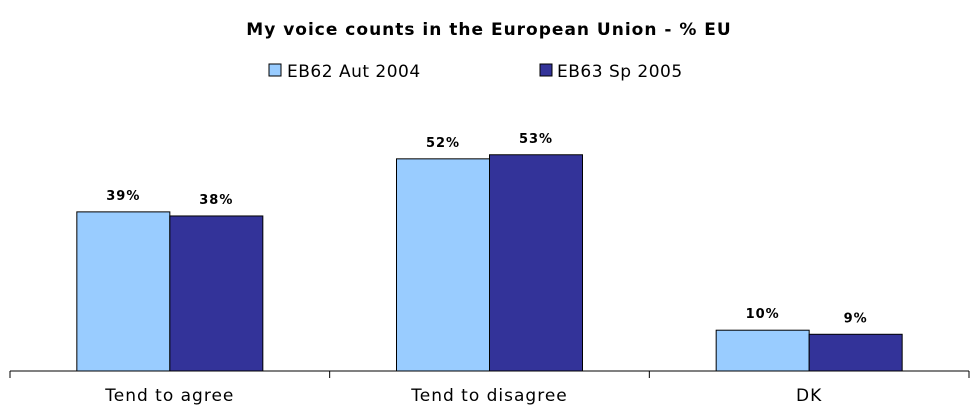 This screenshot has height=407, width=979. Describe the element at coordinates (809, 396) in the screenshot. I see `category-label-3: DK` at that location.